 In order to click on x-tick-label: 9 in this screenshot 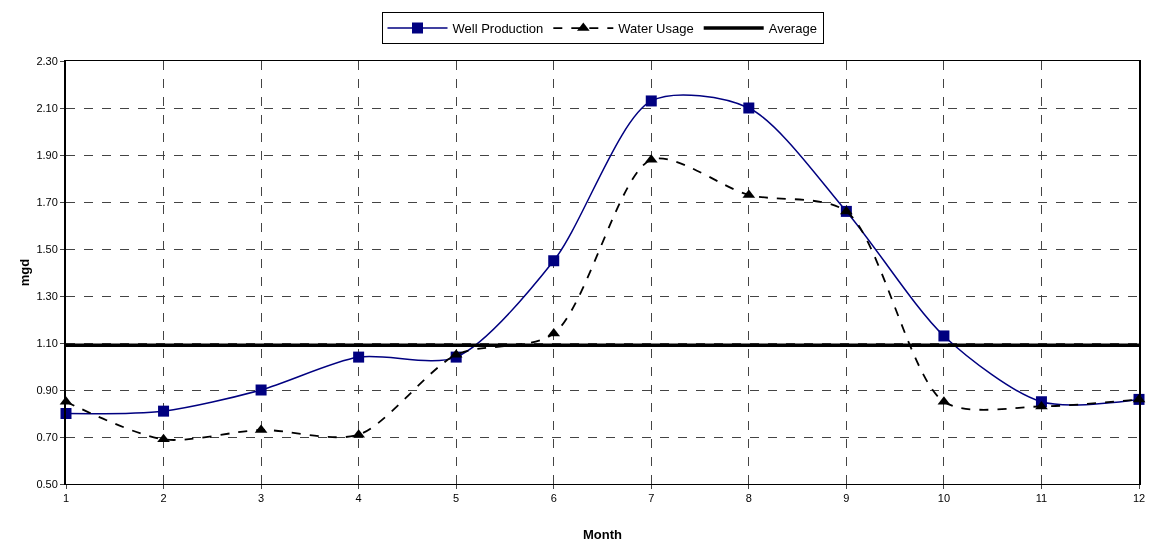, I will do `click(846, 498)`.